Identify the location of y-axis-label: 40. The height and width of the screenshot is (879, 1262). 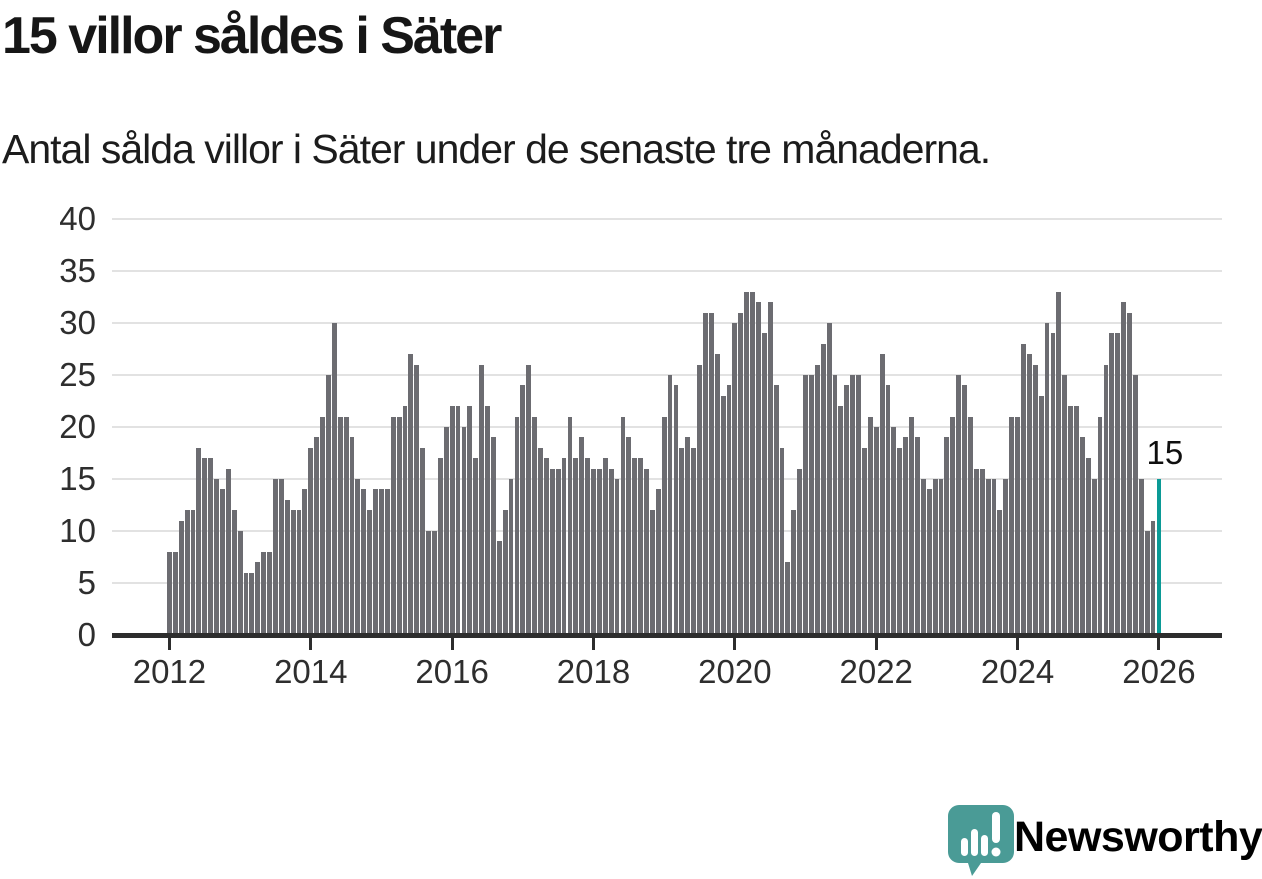
(77, 218).